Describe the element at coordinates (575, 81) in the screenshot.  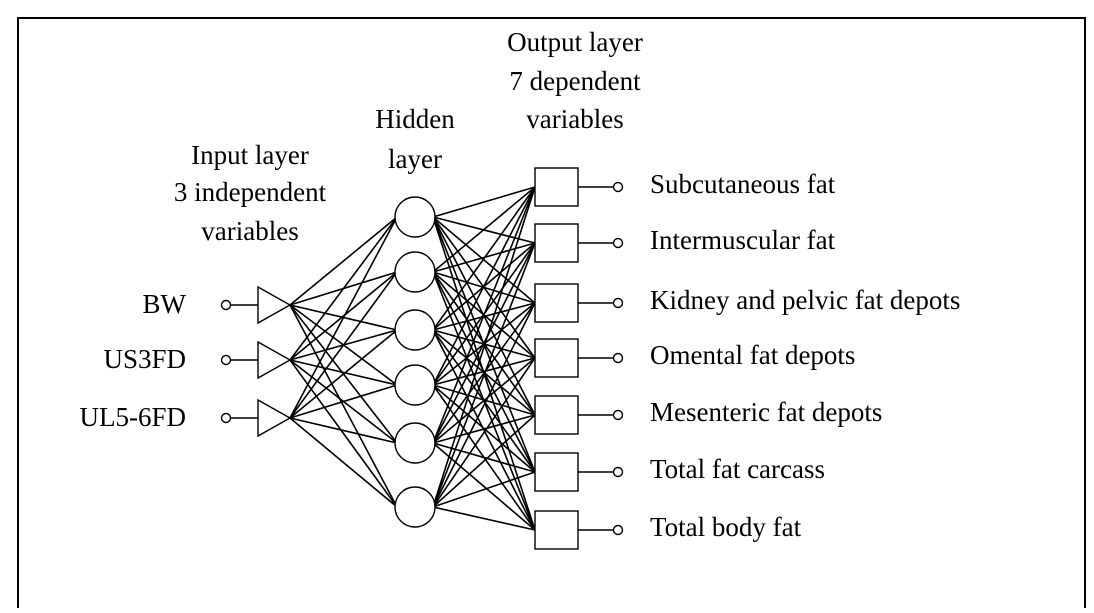
I see `layer-title: 7 dependent` at that location.